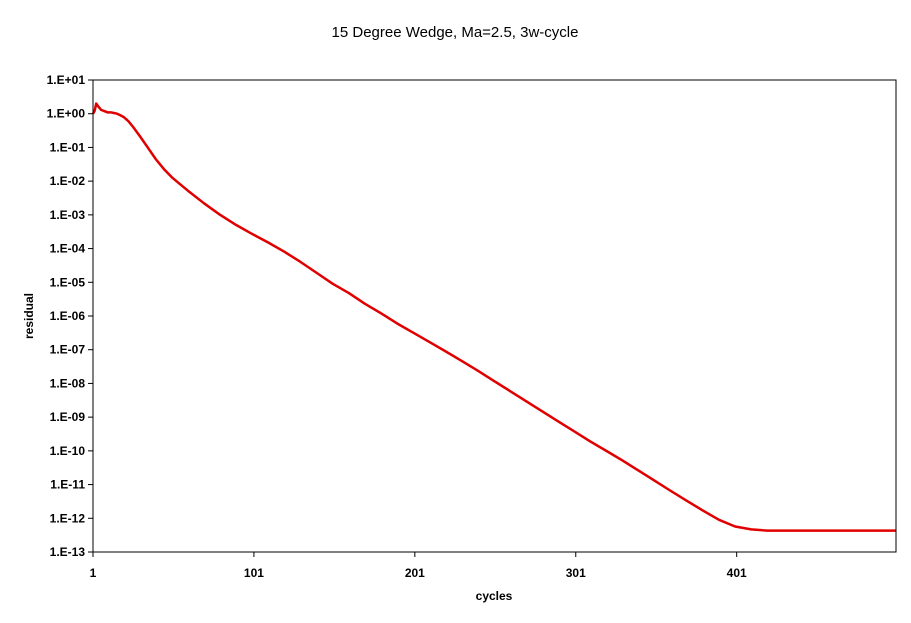 The height and width of the screenshot is (623, 911). Describe the element at coordinates (494, 596) in the screenshot. I see `x-axis-label: cycles` at that location.